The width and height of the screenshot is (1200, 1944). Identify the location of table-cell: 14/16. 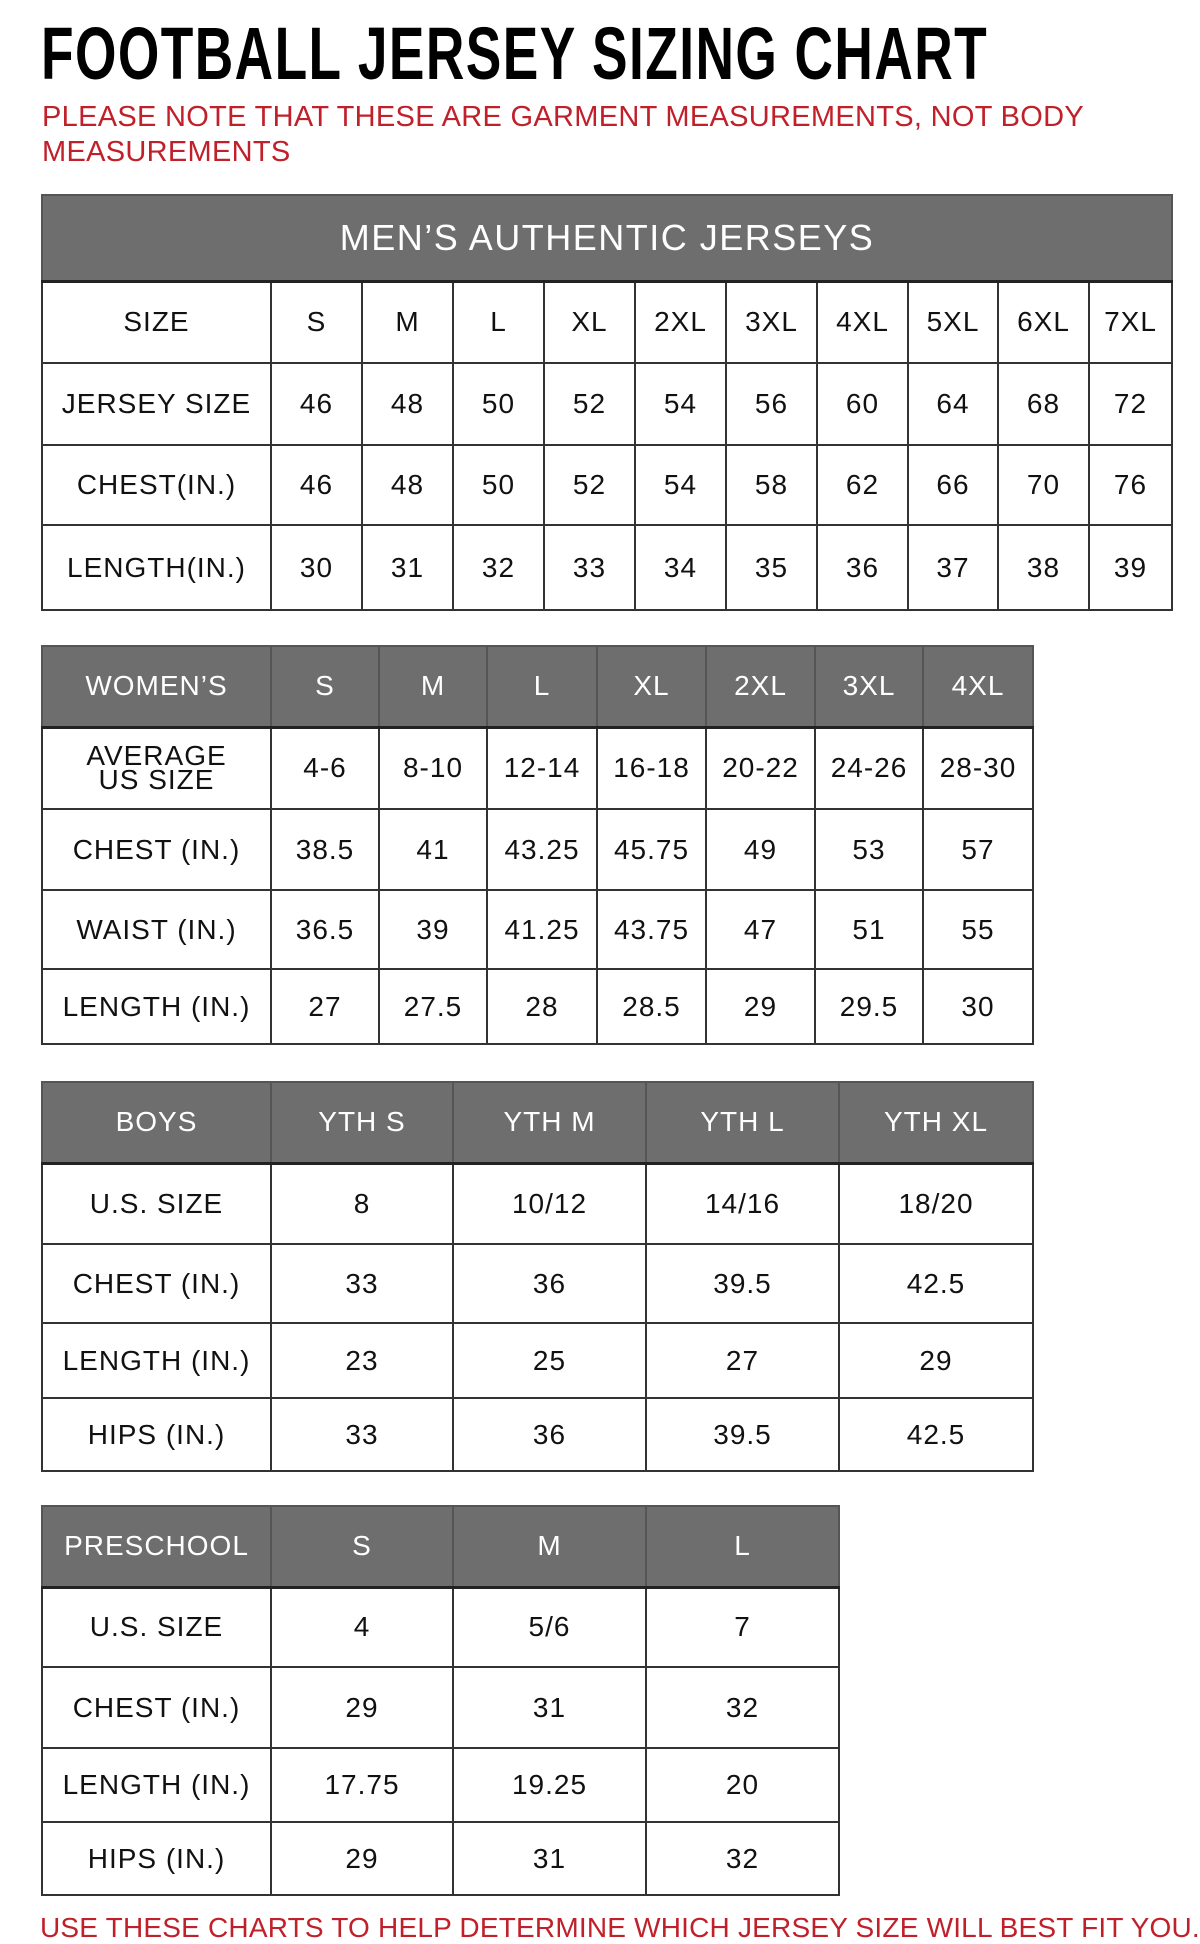
(742, 1203).